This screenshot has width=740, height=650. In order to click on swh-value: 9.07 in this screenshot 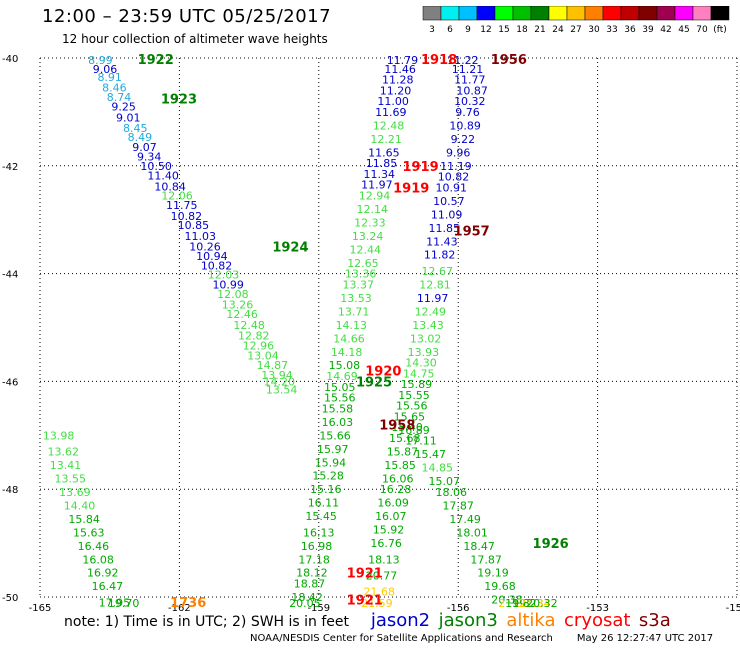, I will do `click(144, 147)`.